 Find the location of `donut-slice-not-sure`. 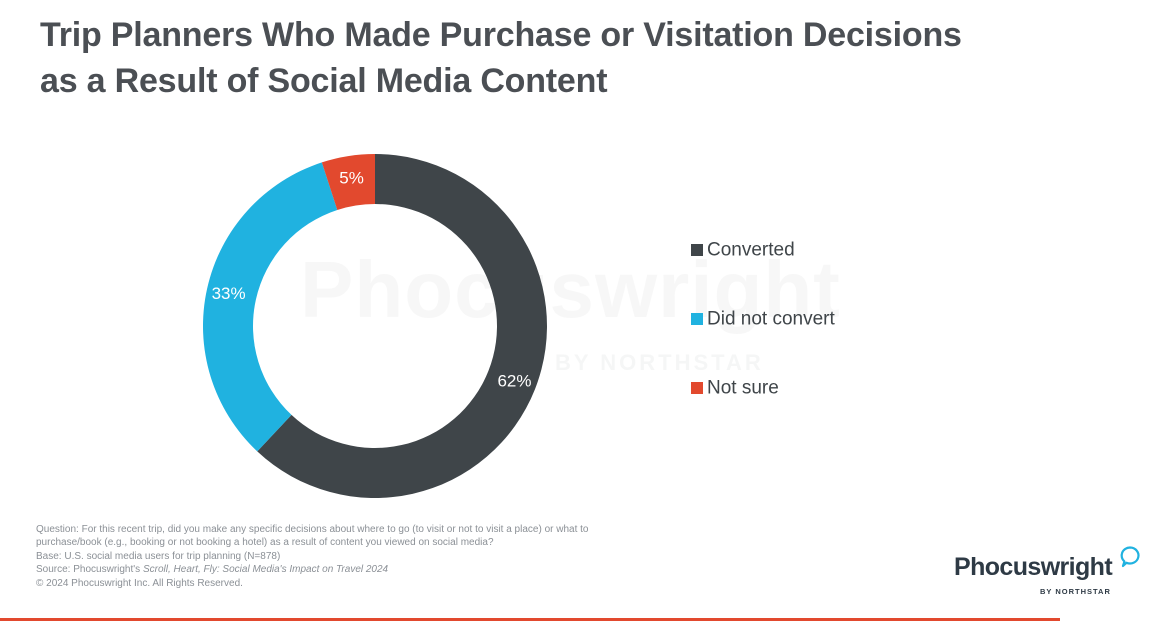

donut-slice-not-sure is located at coordinates (348, 182).